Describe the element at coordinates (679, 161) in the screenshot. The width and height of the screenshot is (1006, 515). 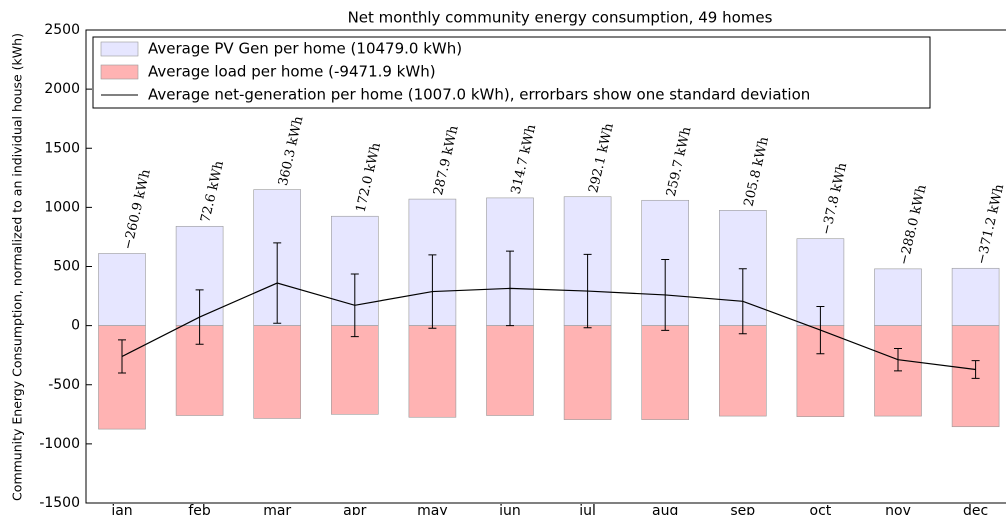
I see `value-label: 259.7 kWh` at that location.